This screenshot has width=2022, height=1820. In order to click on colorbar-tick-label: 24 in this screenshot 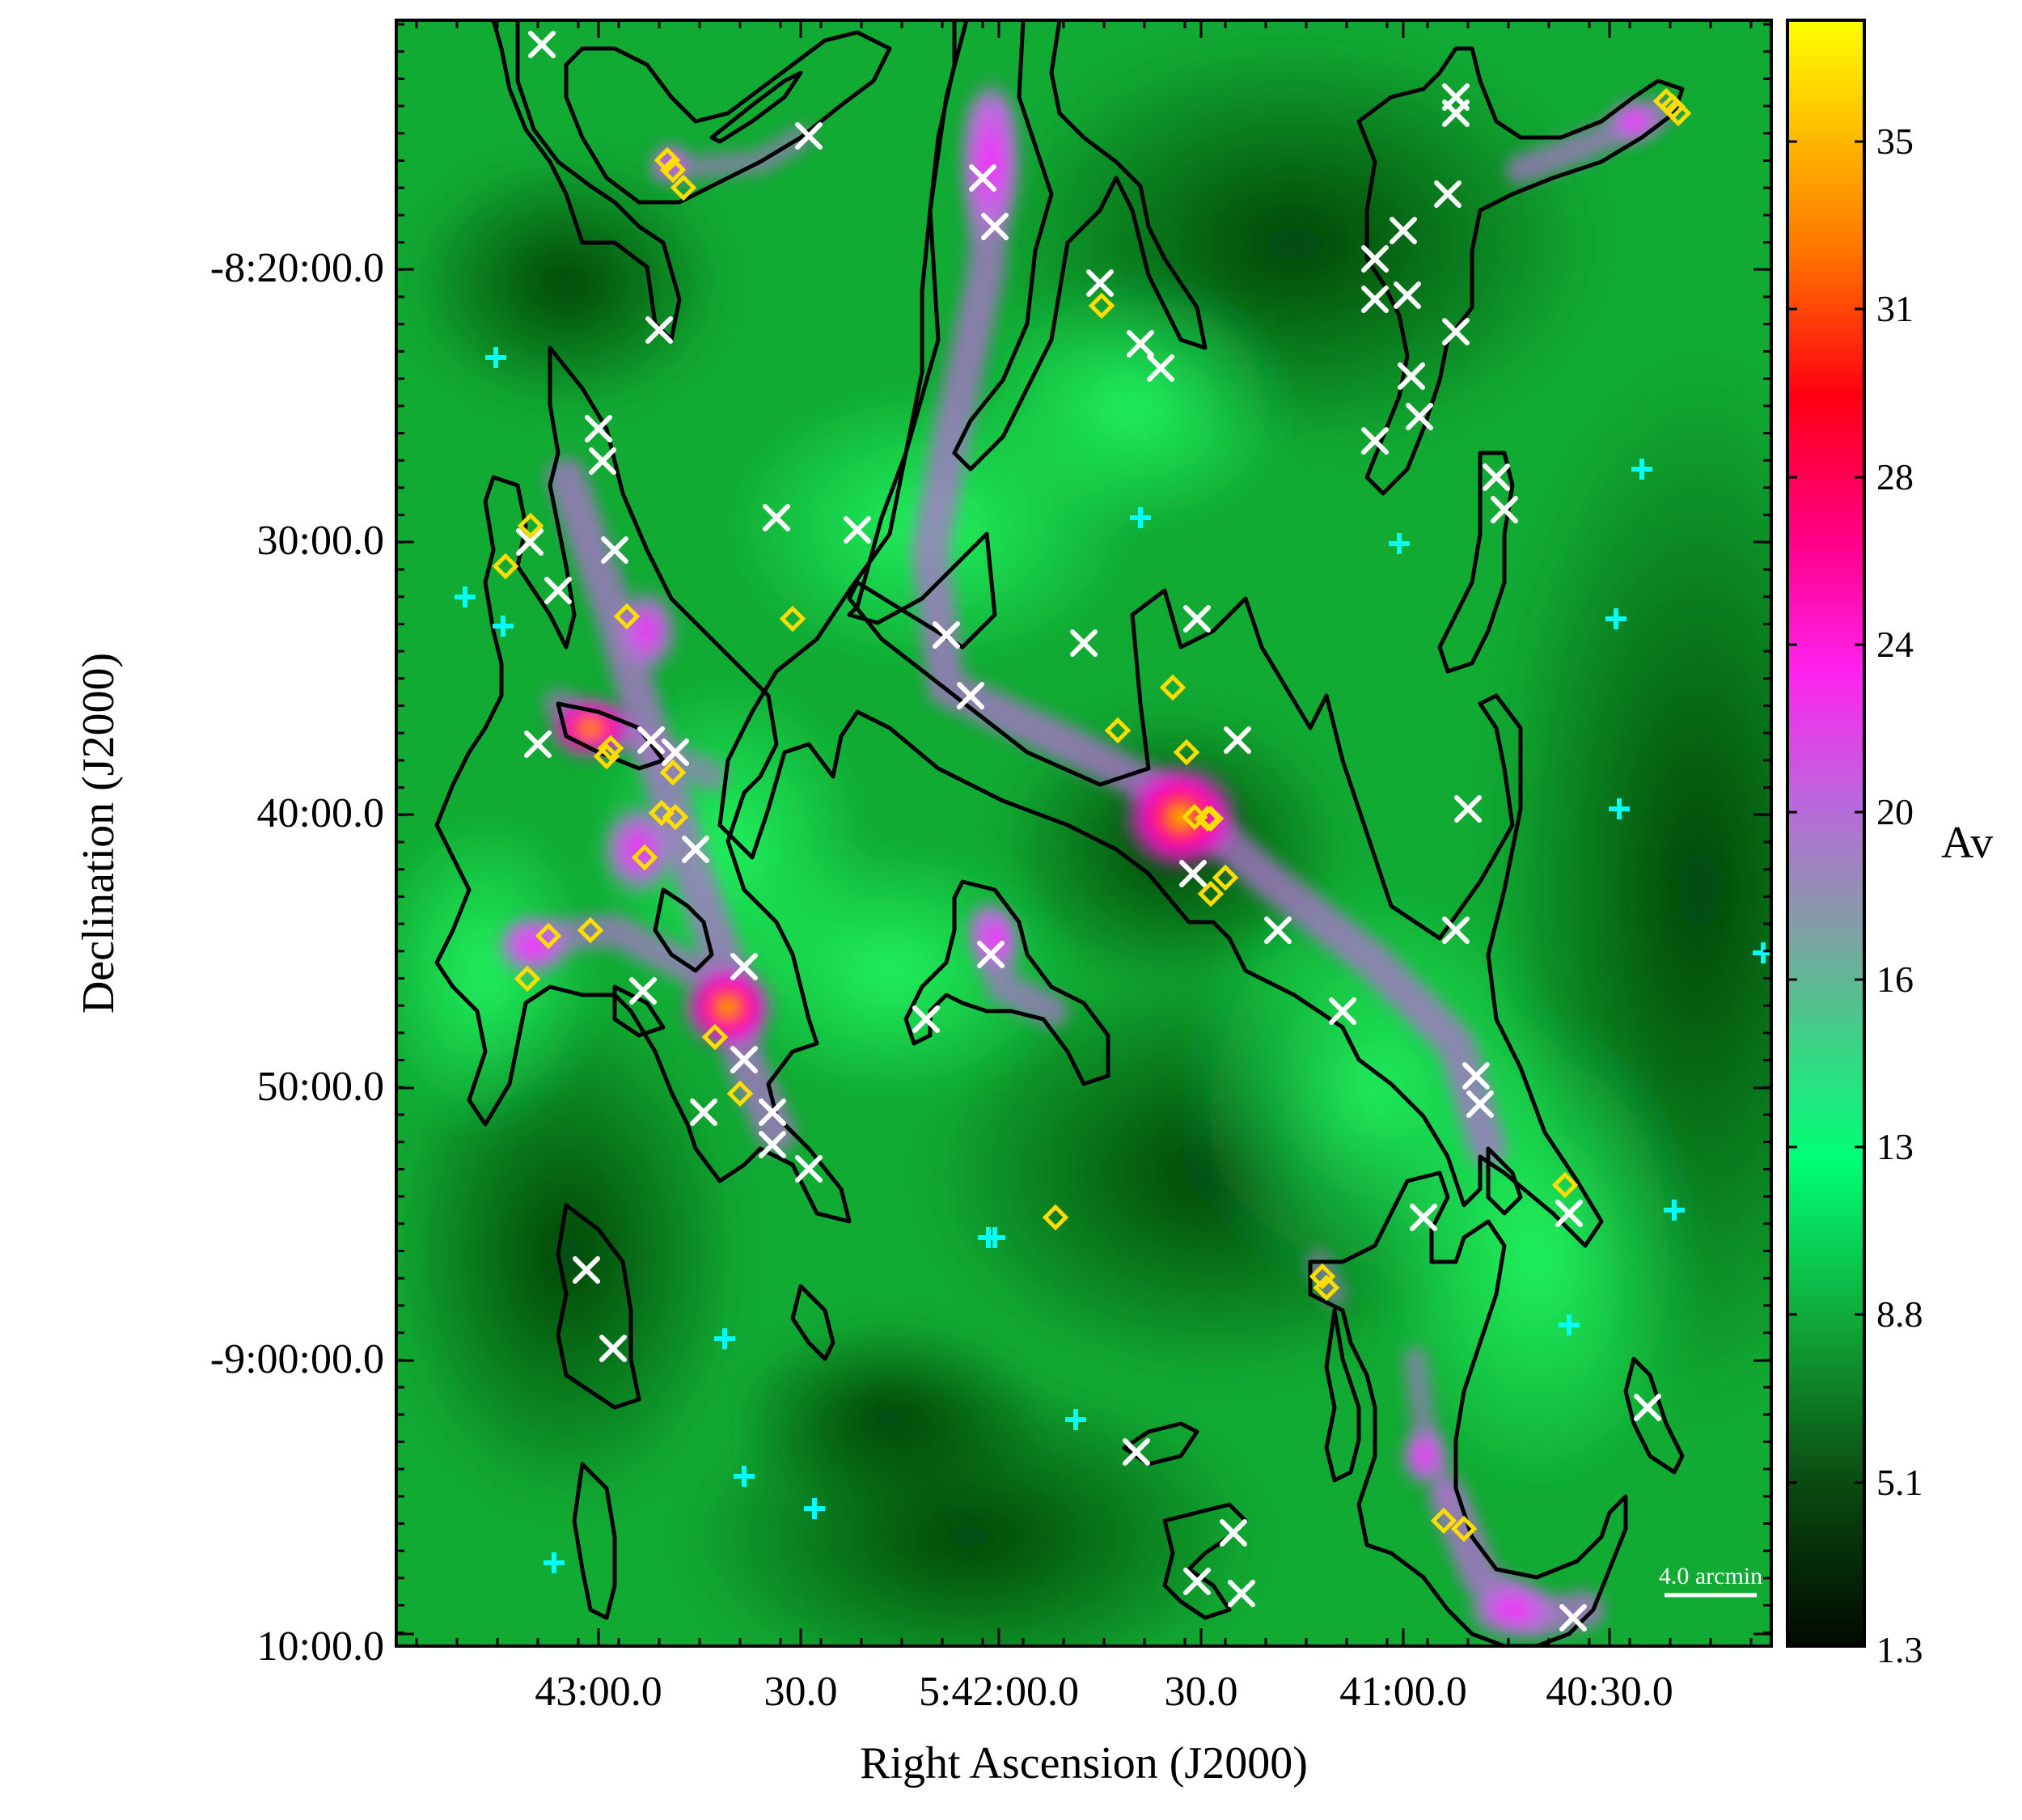, I will do `click(1895, 644)`.